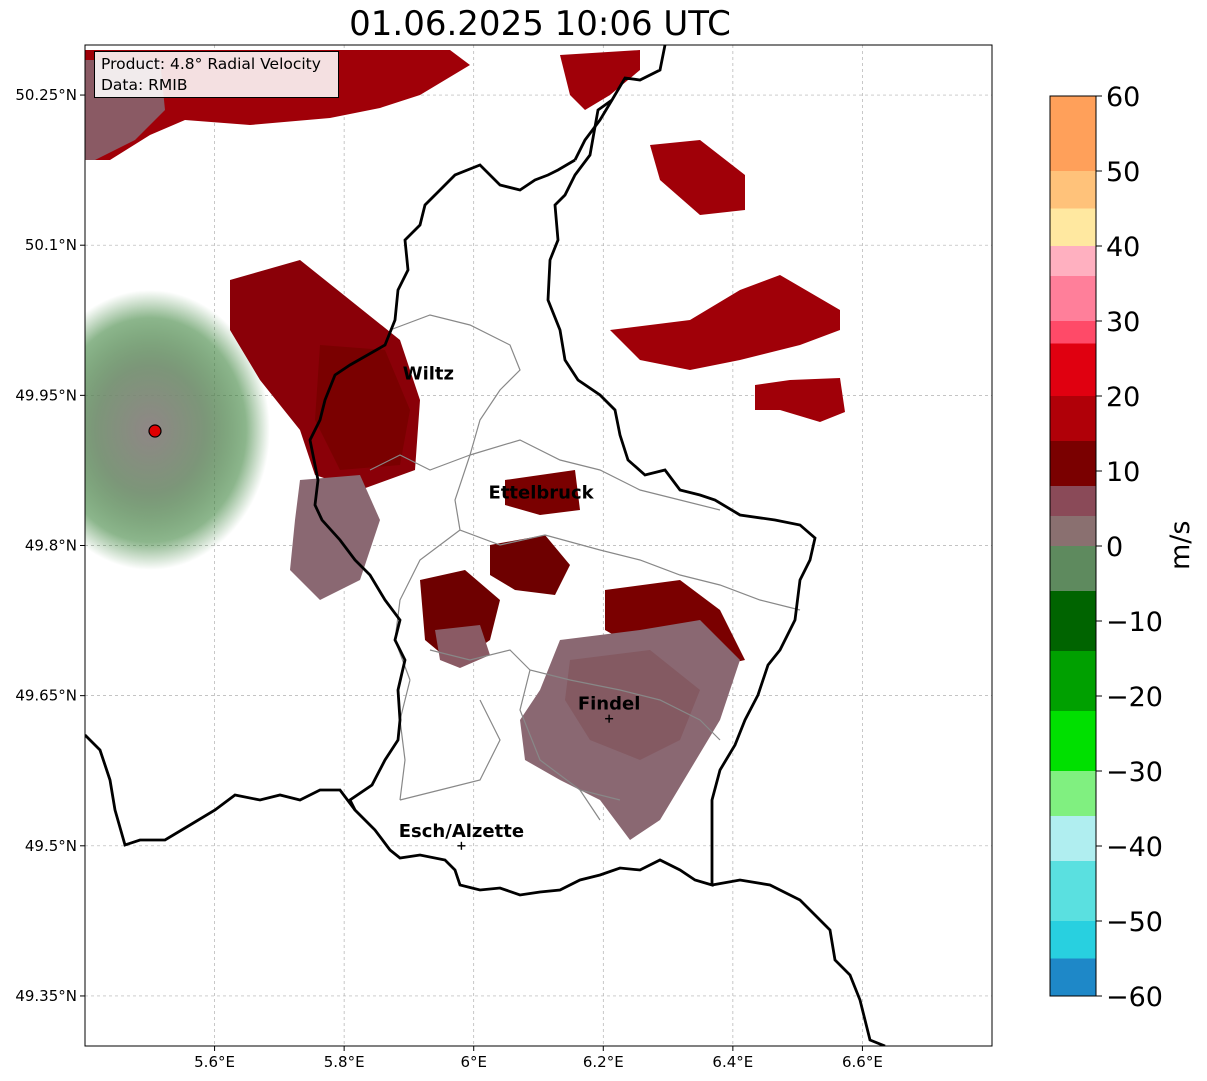  I want to click on echo-north-east-band, so click(600, 80).